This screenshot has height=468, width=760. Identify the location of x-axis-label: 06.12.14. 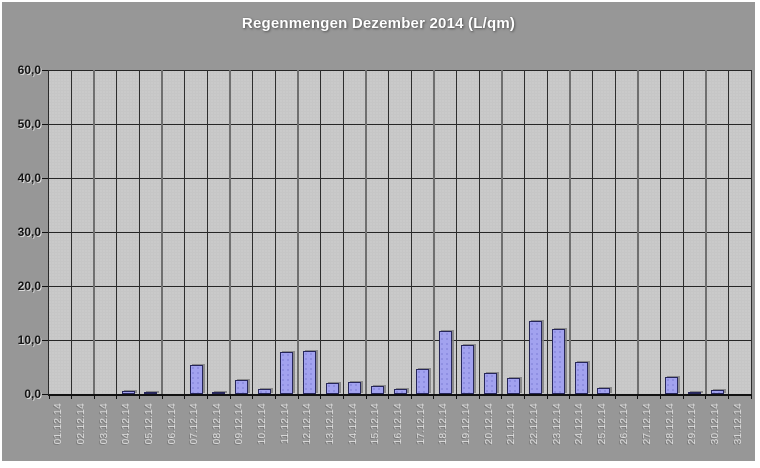
(172, 424).